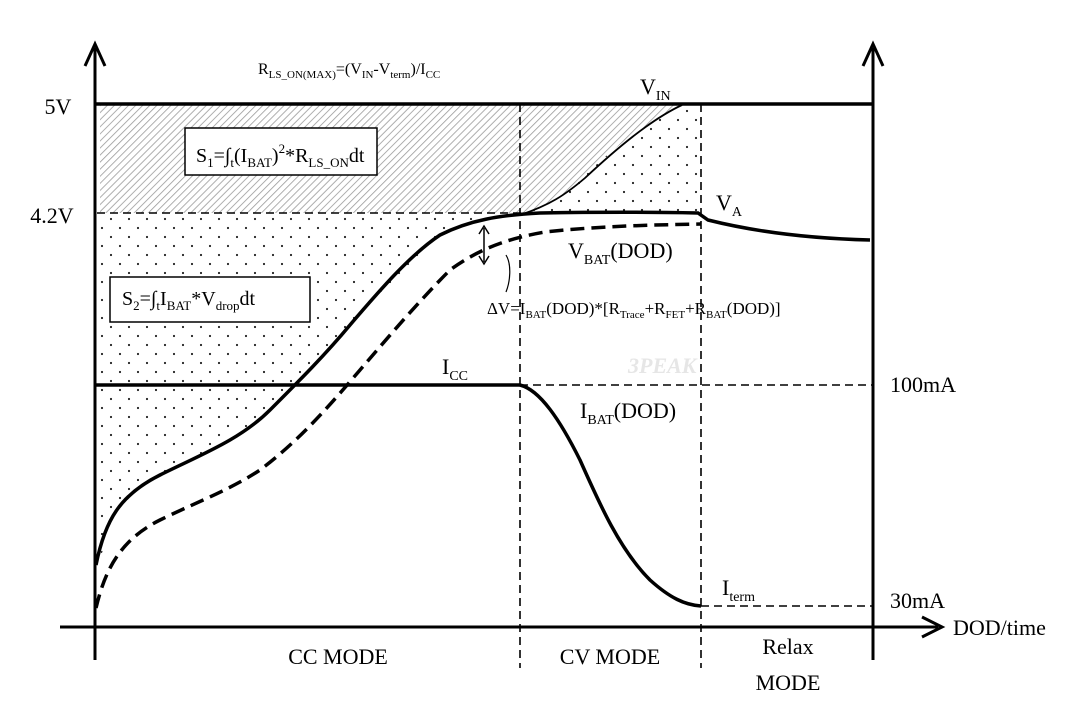 The image size is (1080, 708). What do you see at coordinates (788, 682) in the screenshot?
I see `label-relax-mode: MODE` at bounding box center [788, 682].